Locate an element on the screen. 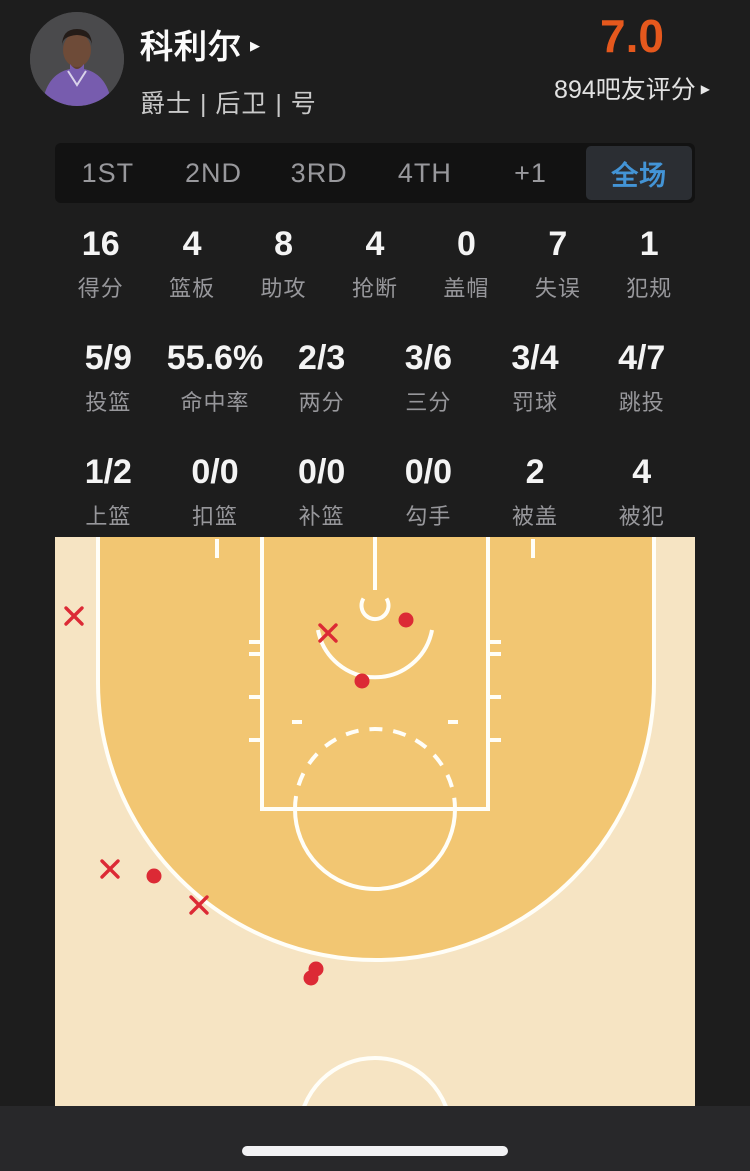 The image size is (750, 1171). hoop-circle is located at coordinates (375, 609).